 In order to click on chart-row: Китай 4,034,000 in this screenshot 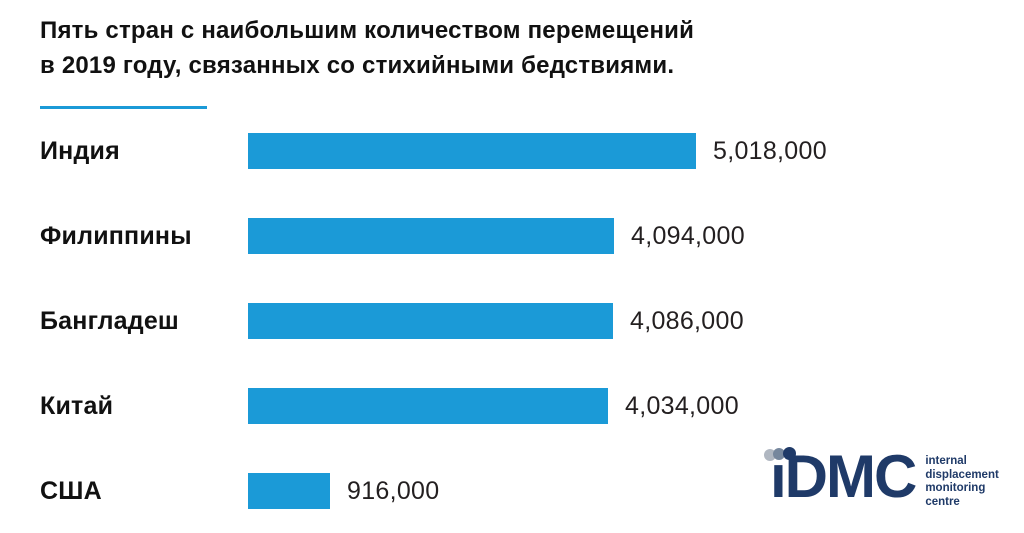, I will do `click(532, 406)`.